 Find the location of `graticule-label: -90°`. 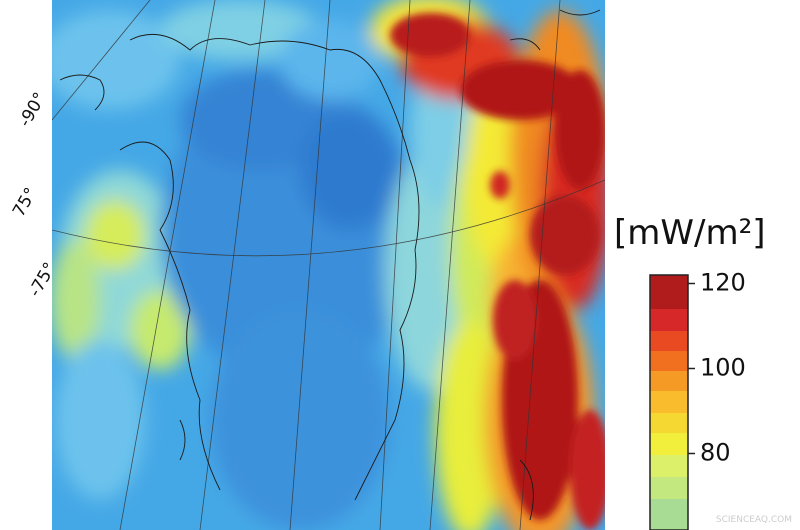

graticule-label: -90° is located at coordinates (32, 109).